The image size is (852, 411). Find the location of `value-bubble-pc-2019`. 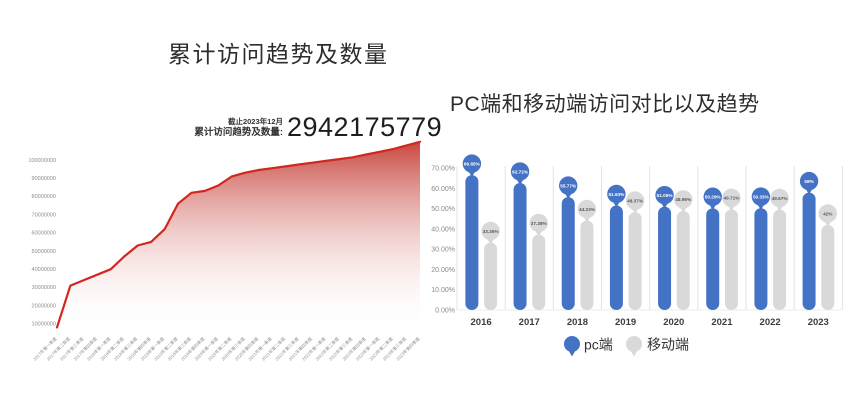

value-bubble-pc-2019 is located at coordinates (616, 194).